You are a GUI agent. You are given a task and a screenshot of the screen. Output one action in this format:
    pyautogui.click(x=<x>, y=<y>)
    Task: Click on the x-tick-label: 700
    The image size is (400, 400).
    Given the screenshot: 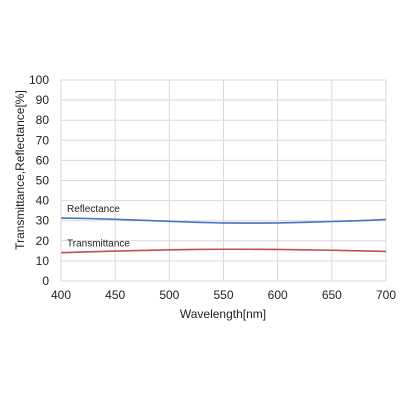 What is the action you would take?
    pyautogui.click(x=386, y=295)
    